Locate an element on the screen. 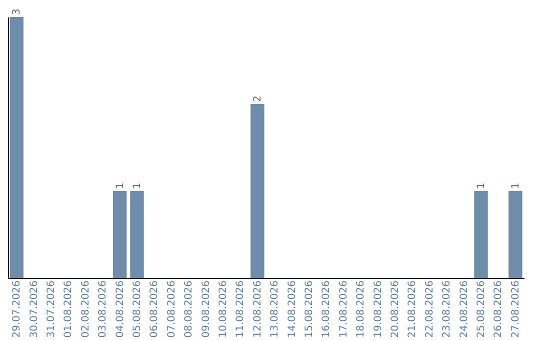 This screenshot has height=340, width=540. x-tick-label: 23.08.2026 is located at coordinates (447, 309).